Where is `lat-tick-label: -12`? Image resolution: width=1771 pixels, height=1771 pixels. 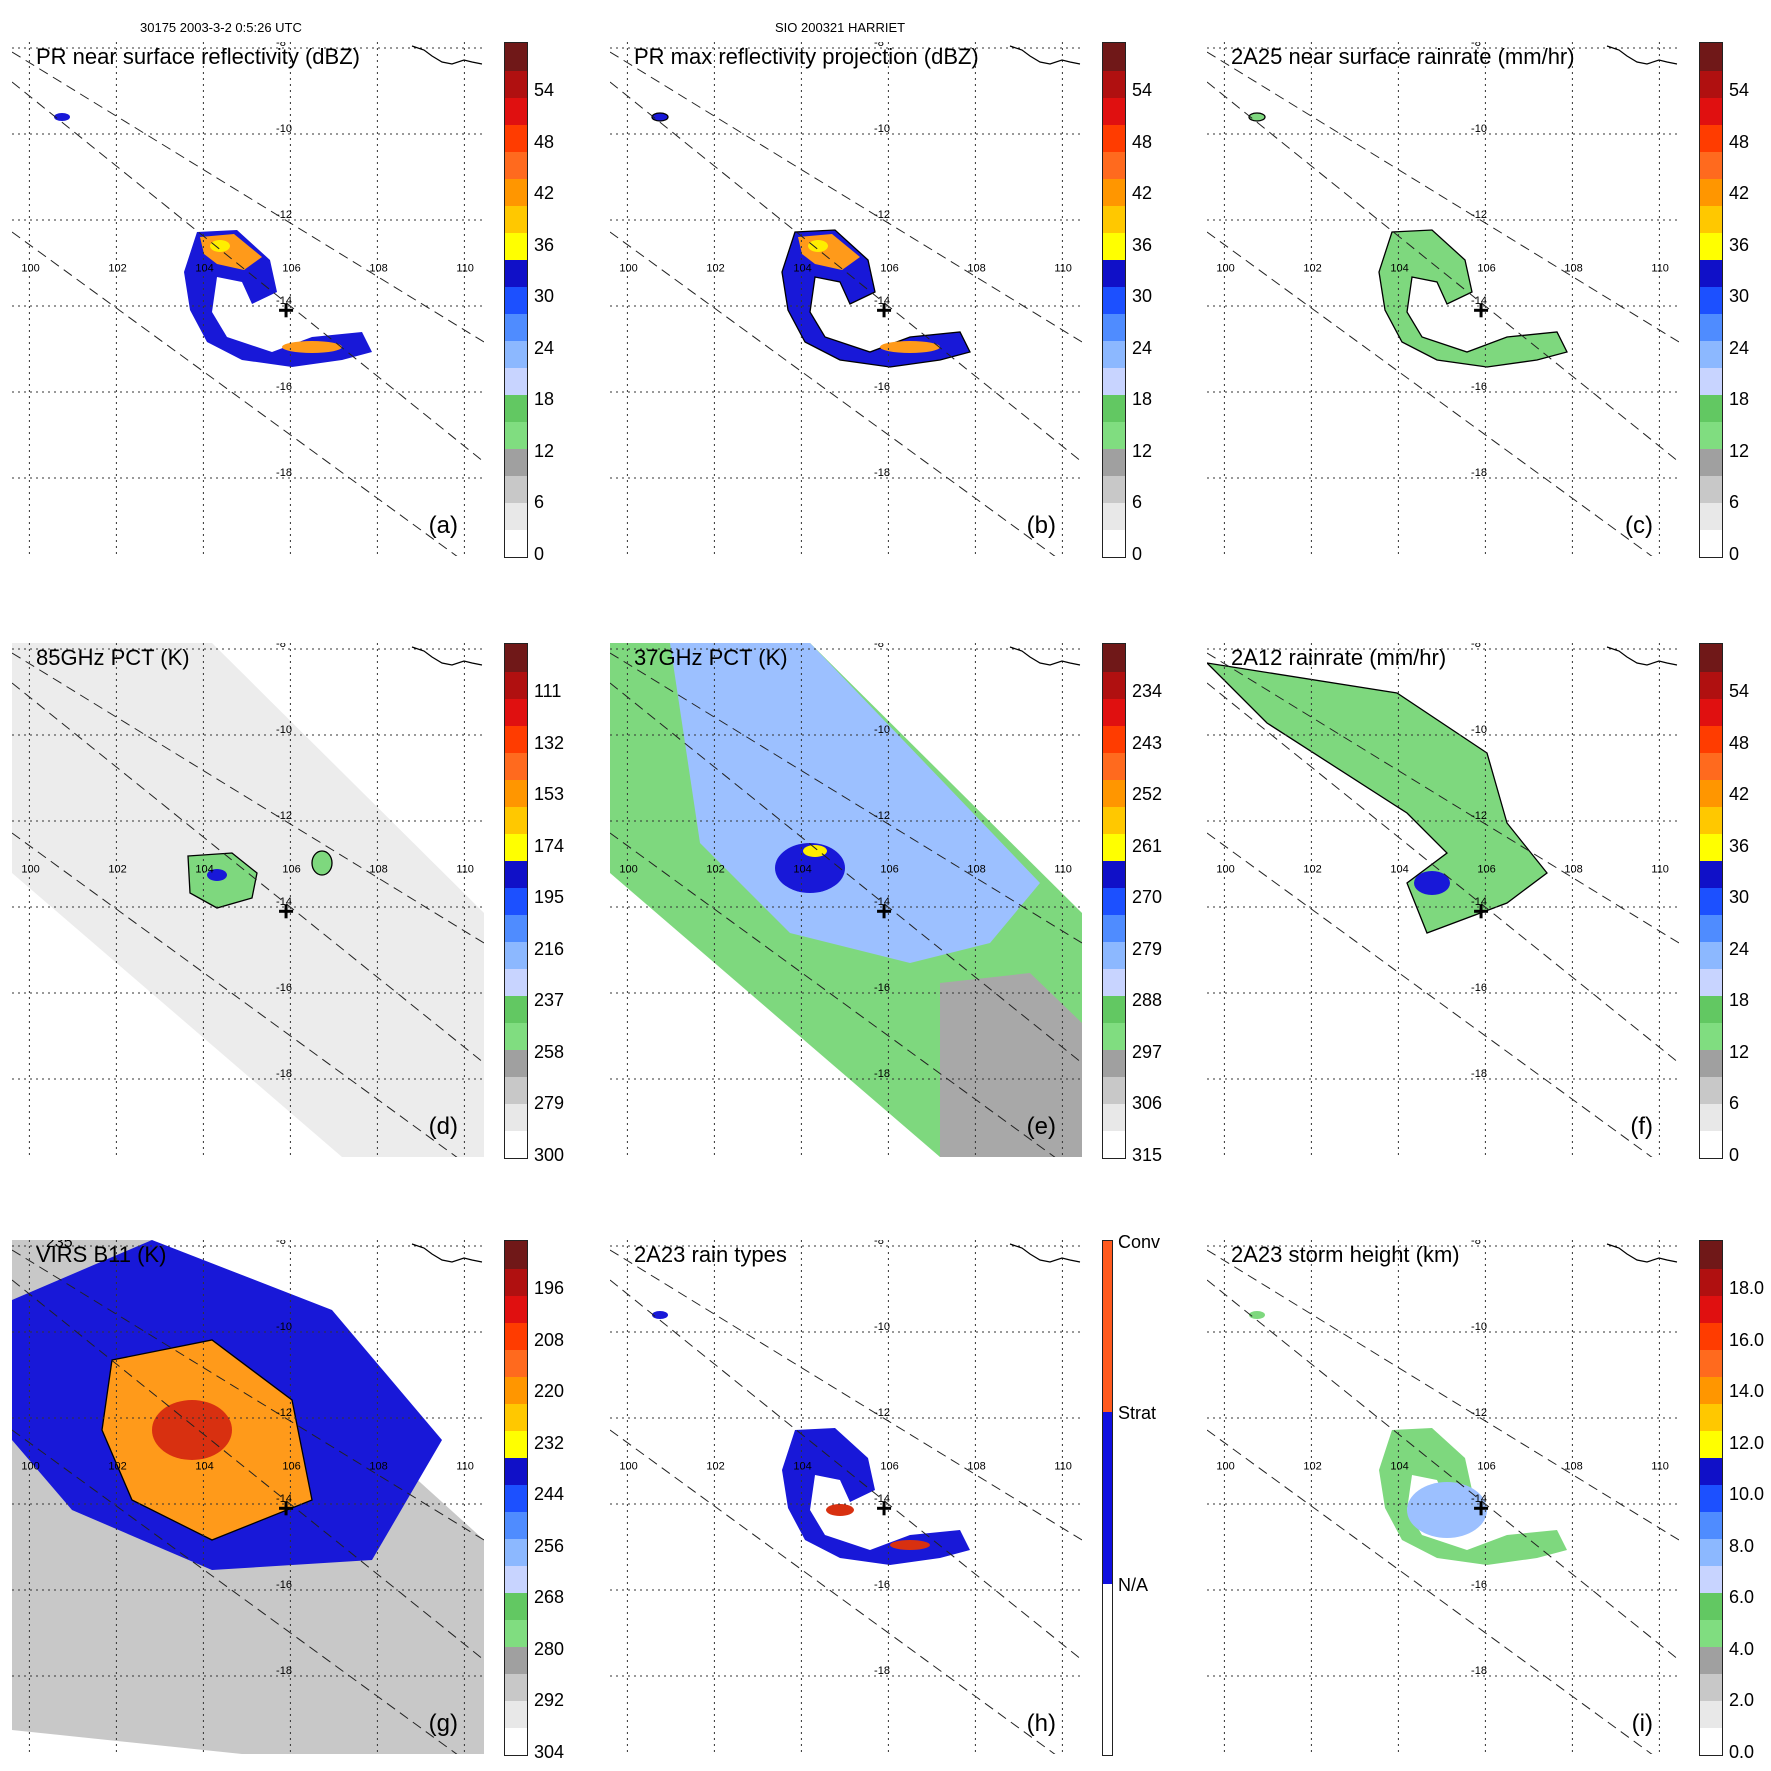
lat-tick-label: -12 is located at coordinates (284, 816).